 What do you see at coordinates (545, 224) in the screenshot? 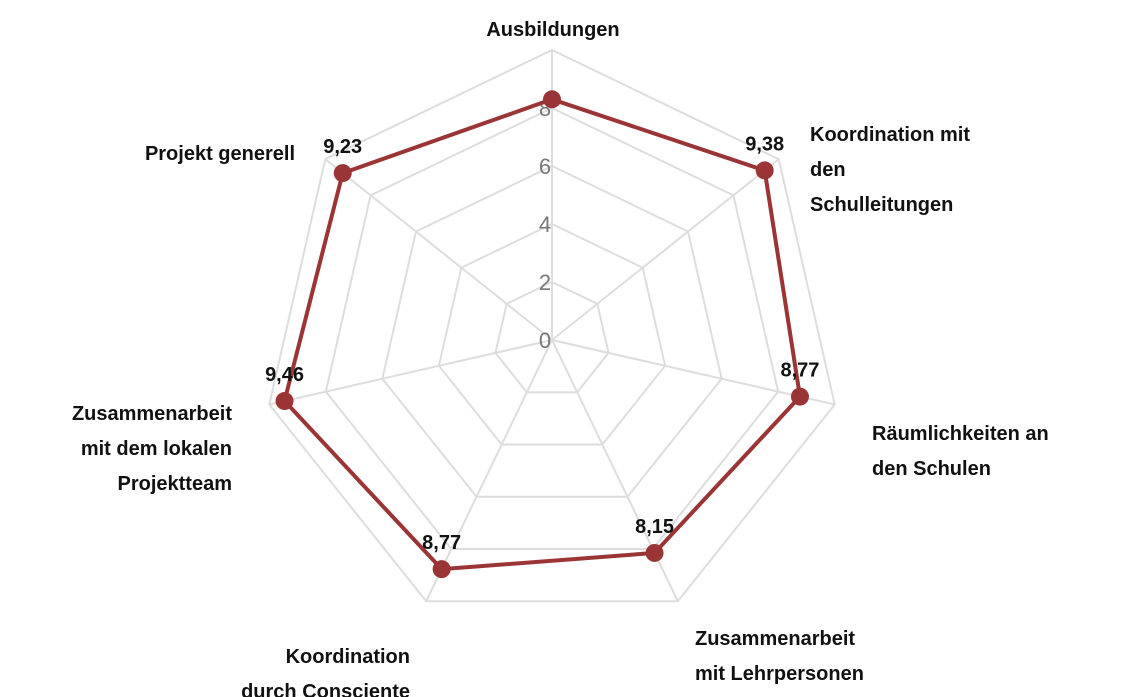
I see `r-tick-label: 4` at bounding box center [545, 224].